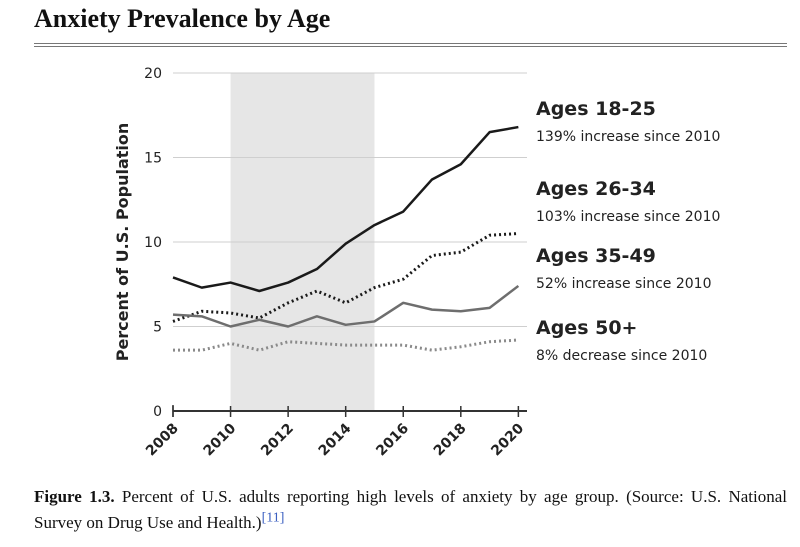 Image resolution: width=800 pixels, height=547 pixels. Describe the element at coordinates (182, 18) in the screenshot. I see `page-title: Anxiety Prevalence by Age` at that location.